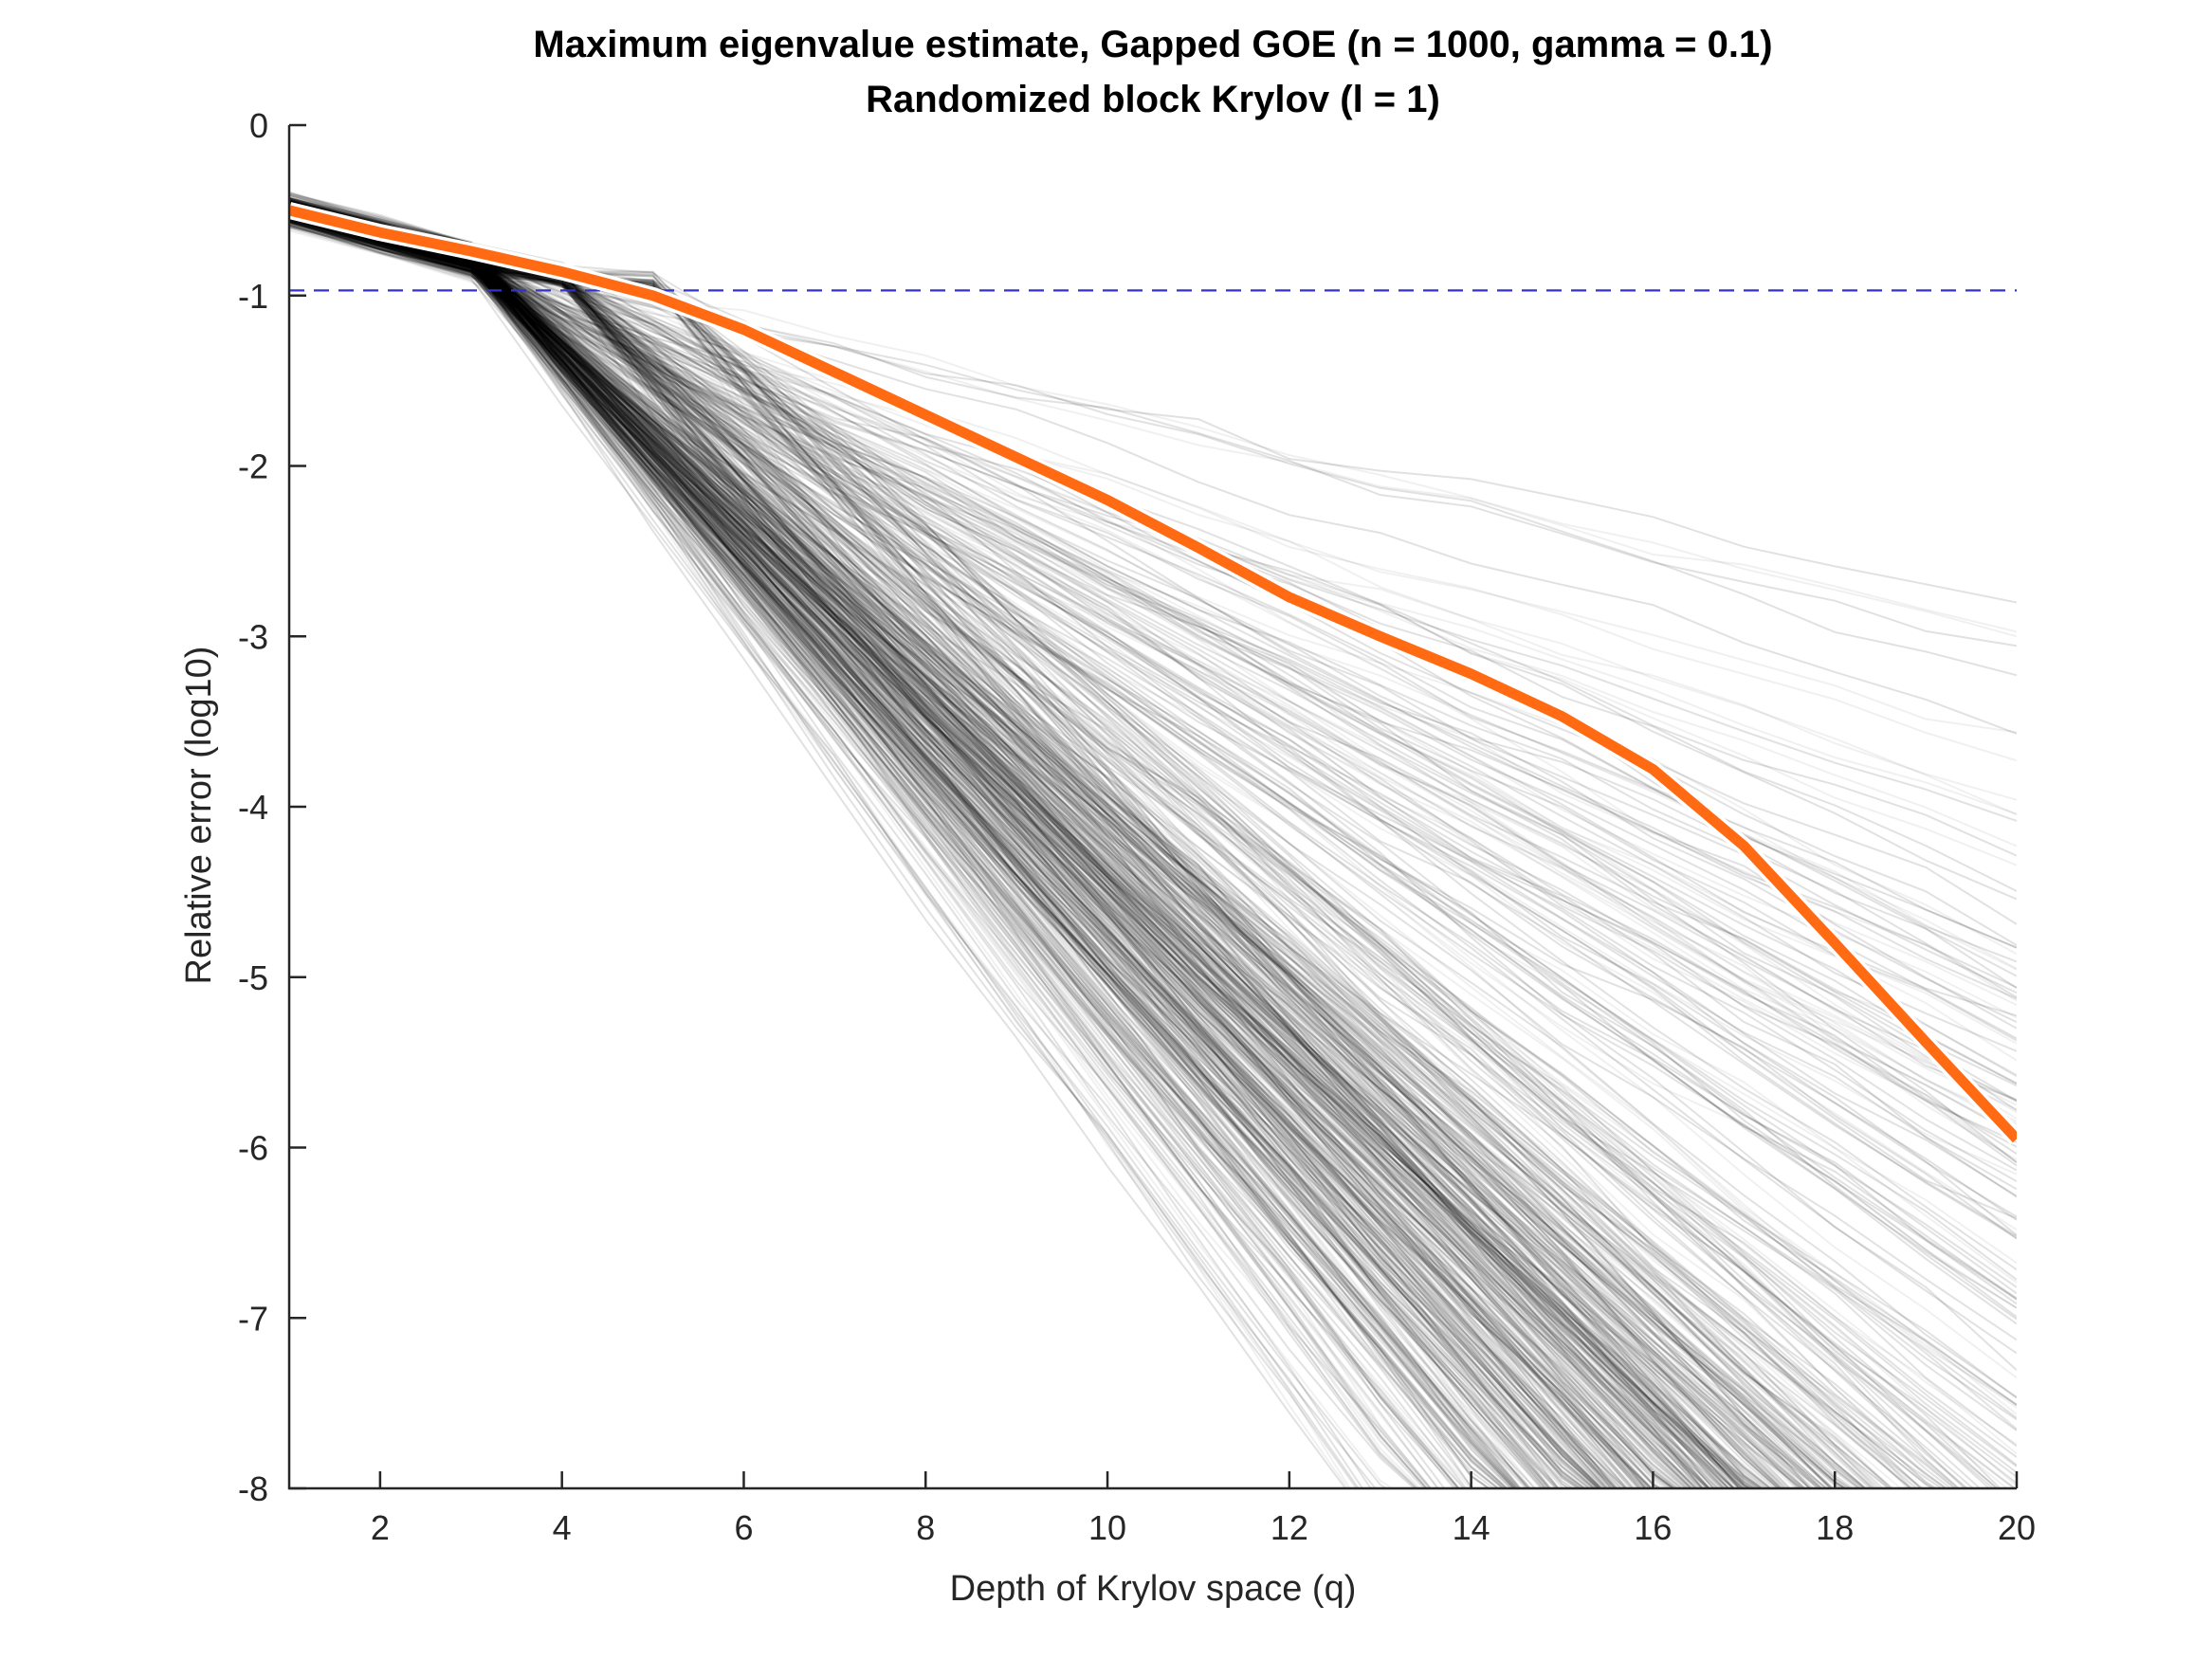 This screenshot has height=1659, width=2212. I want to click on x-tick-label: 8, so click(925, 1527).